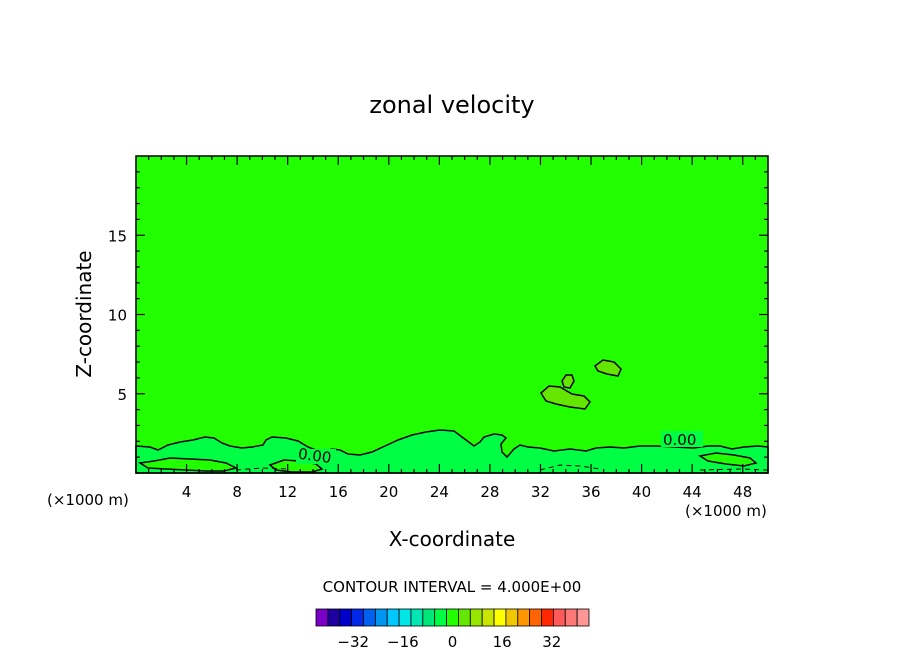 The image size is (904, 654). I want to click on x-tick-label: 28, so click(489, 492).